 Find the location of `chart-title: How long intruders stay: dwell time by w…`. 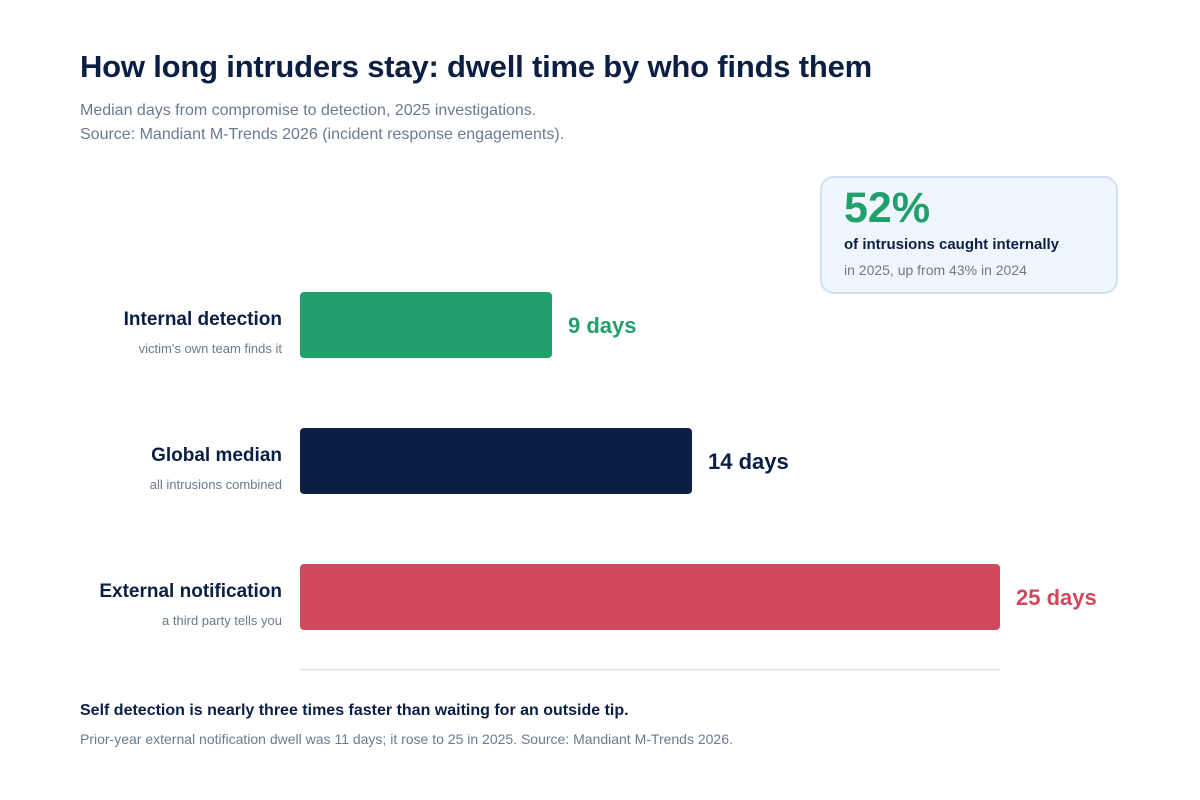

chart-title: How long intruders stay: dwell time by w… is located at coordinates (476, 66).